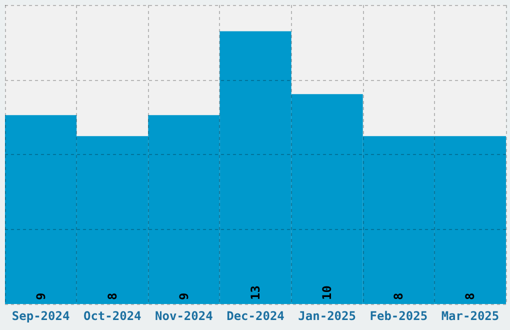 This screenshot has width=510, height=330. Describe the element at coordinates (255, 316) in the screenshot. I see `x-tick-label: Dec-2024` at that location.